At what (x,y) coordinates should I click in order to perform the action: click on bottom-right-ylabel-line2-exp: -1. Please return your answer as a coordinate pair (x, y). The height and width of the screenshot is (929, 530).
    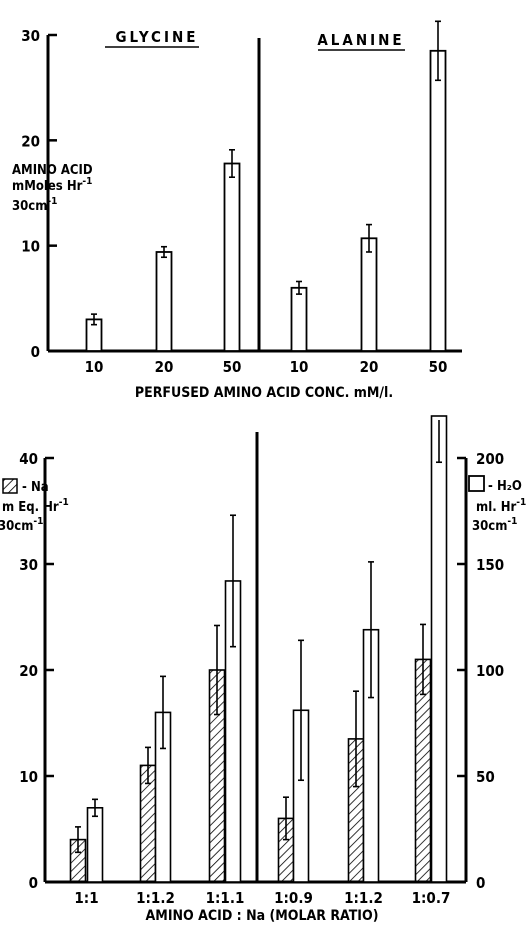
    Looking at the image, I should click on (512, 521).